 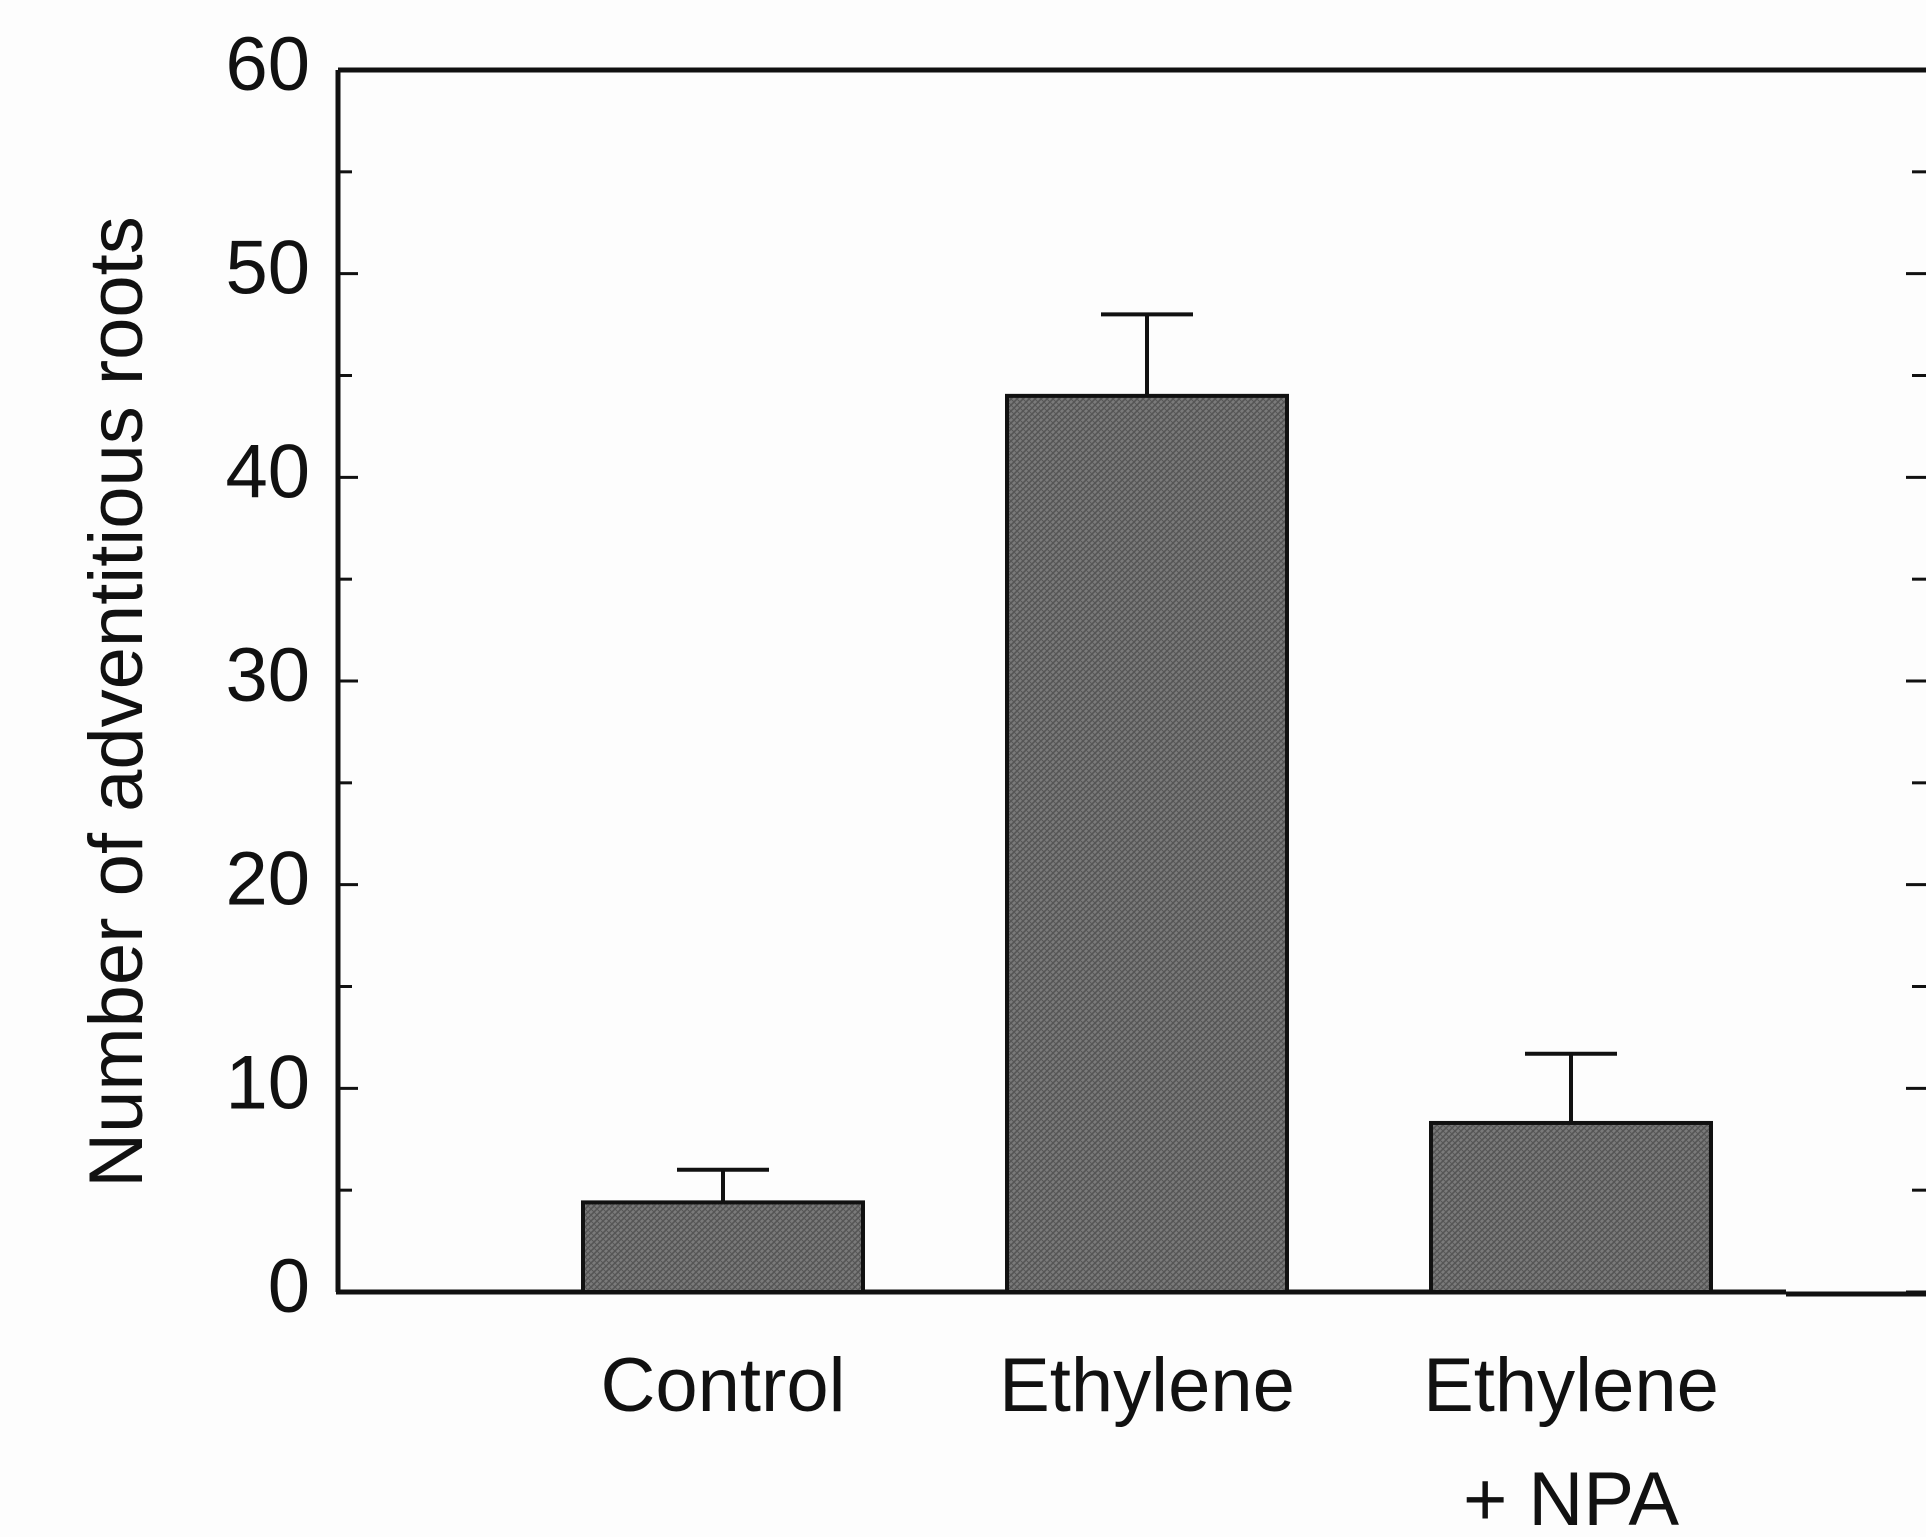 I want to click on x-tick-label: Control, so click(x=723, y=1385).